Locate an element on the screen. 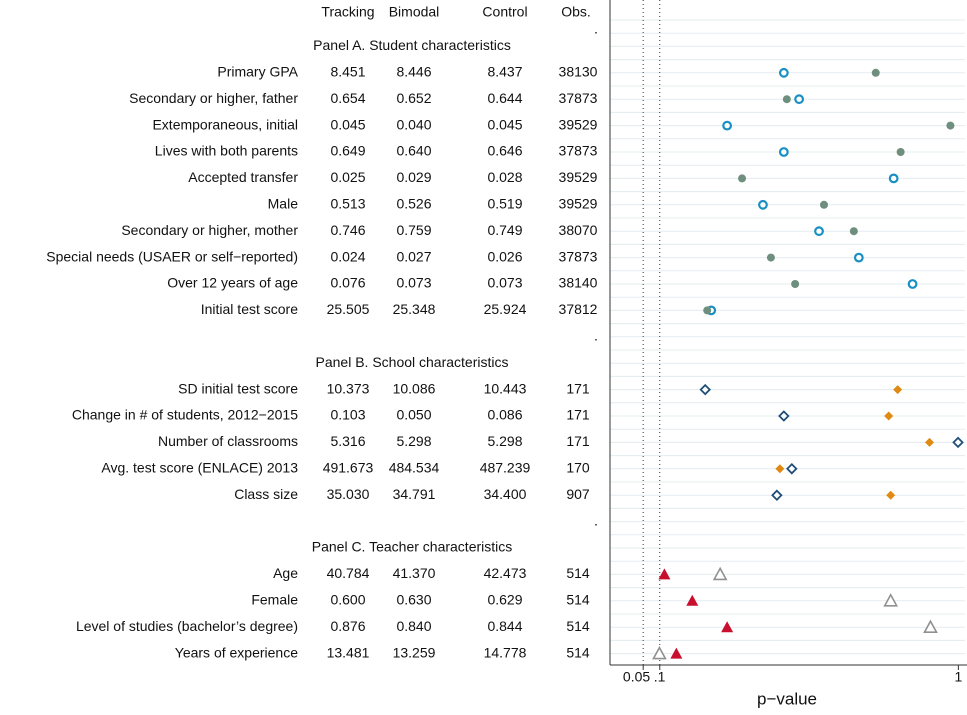 The image size is (967, 715). row-label: Extemporaneous, initial is located at coordinates (225, 124).